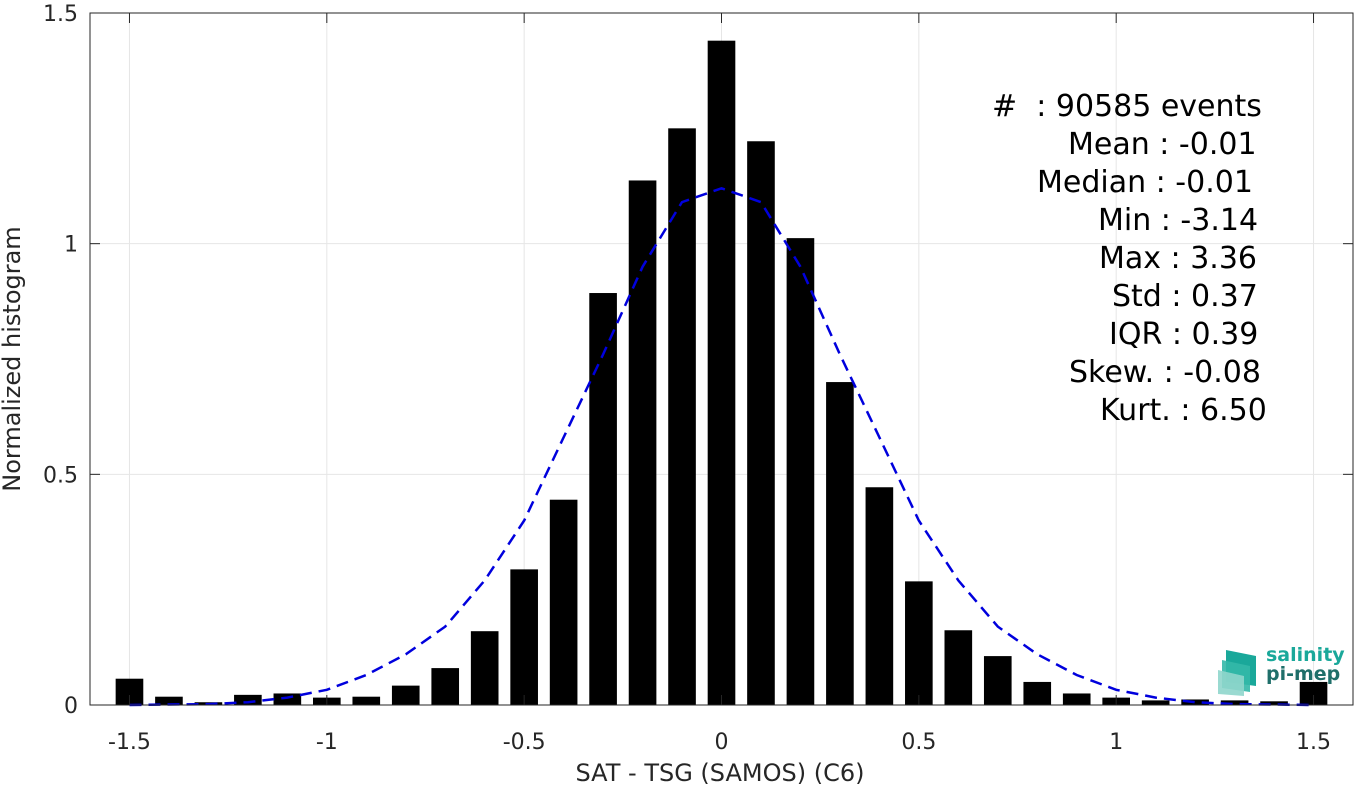 The height and width of the screenshot is (785, 1367). I want to click on x-tick-label: -1.5, so click(129, 742).